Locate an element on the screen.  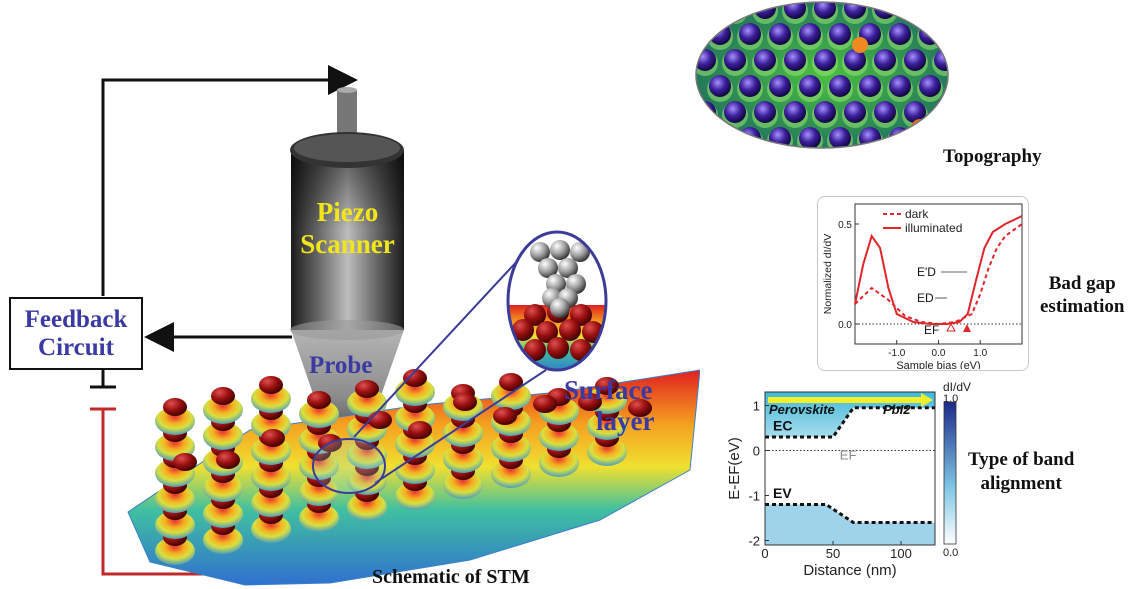
topography-image is located at coordinates (825, 75).